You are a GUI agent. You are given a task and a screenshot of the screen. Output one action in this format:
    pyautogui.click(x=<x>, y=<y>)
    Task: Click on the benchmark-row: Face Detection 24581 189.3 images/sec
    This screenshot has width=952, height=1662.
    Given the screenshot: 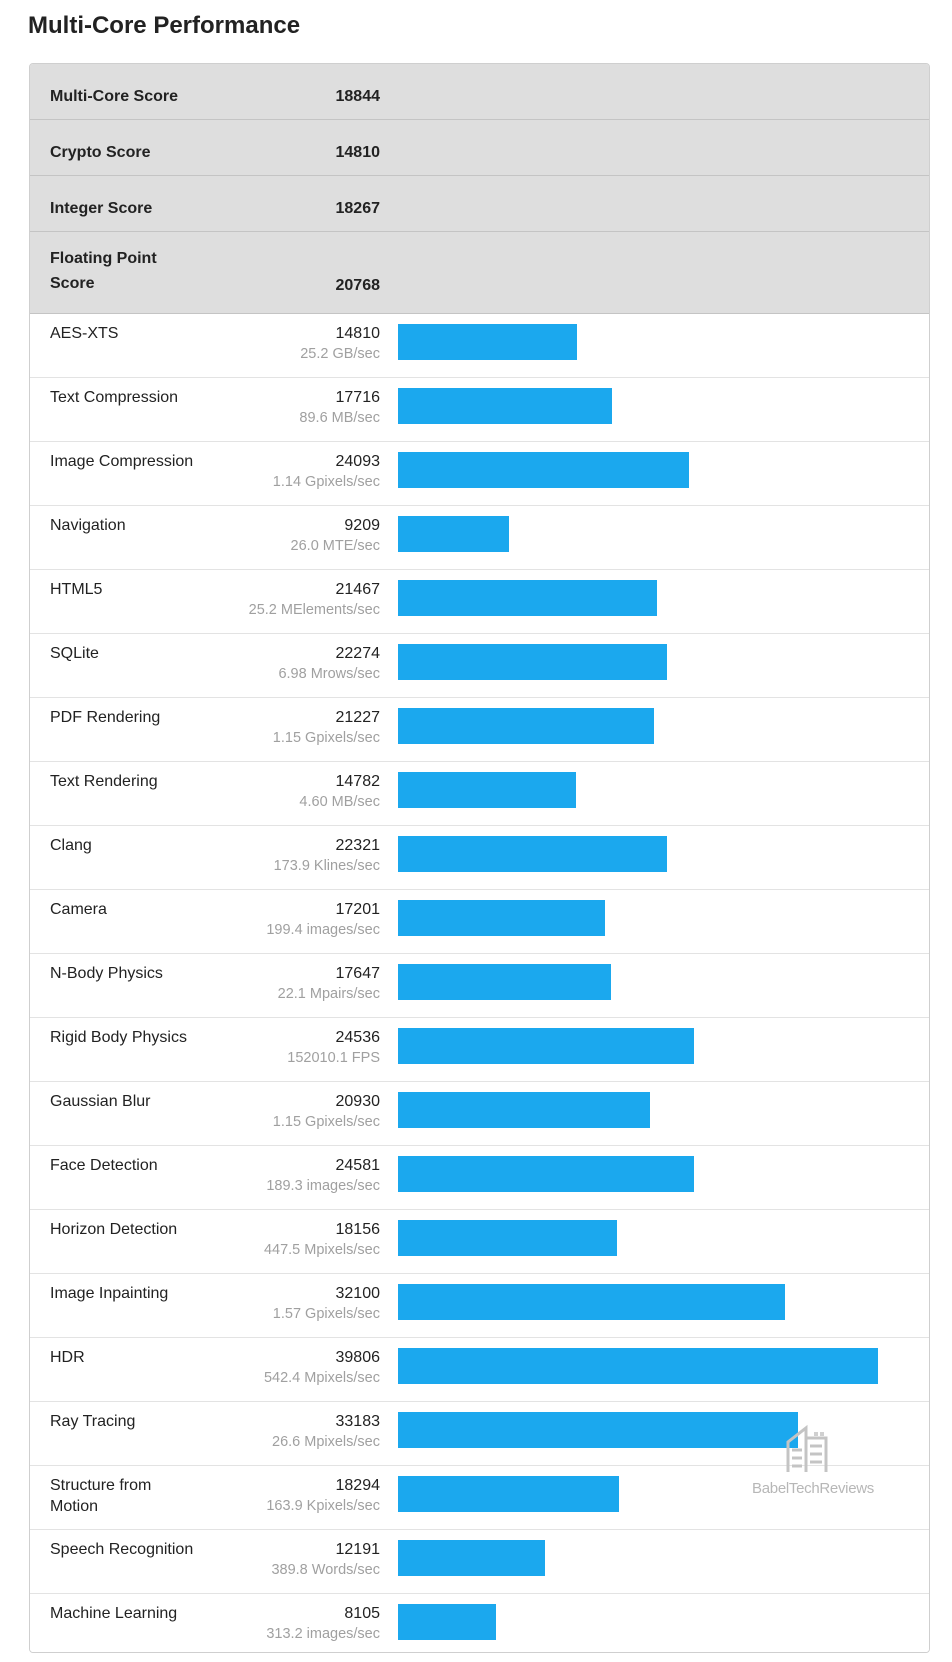 What is the action you would take?
    pyautogui.click(x=479, y=1178)
    